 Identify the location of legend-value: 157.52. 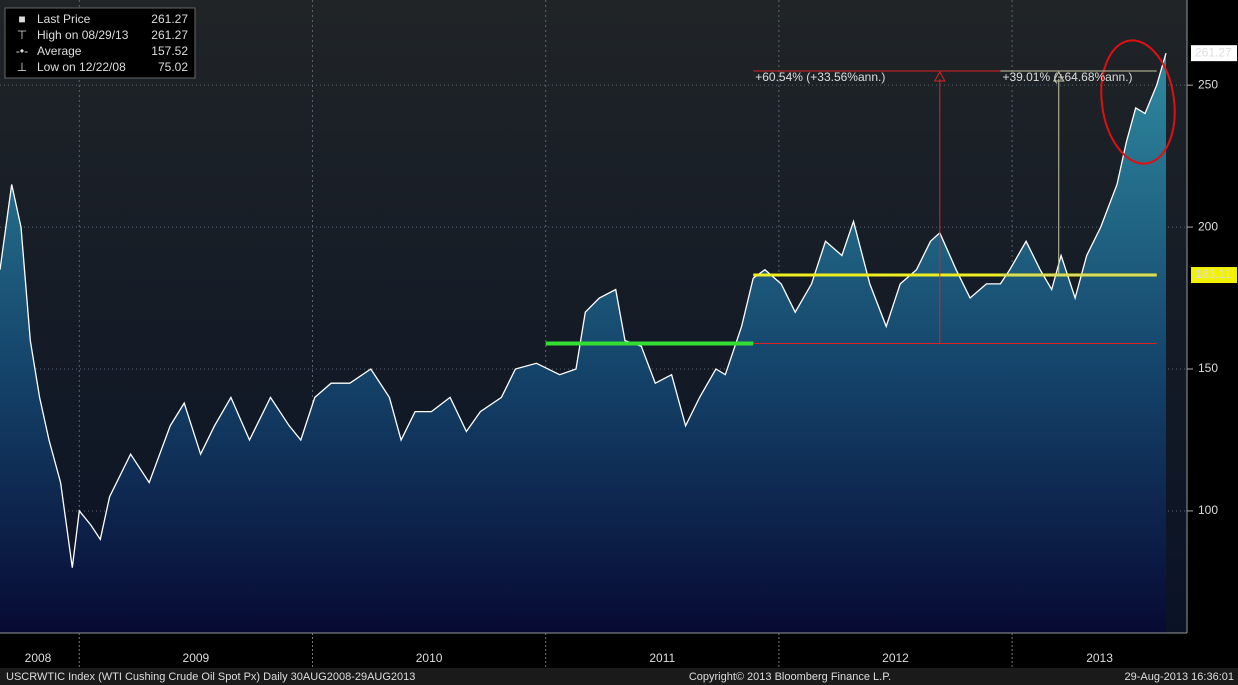
(169, 51).